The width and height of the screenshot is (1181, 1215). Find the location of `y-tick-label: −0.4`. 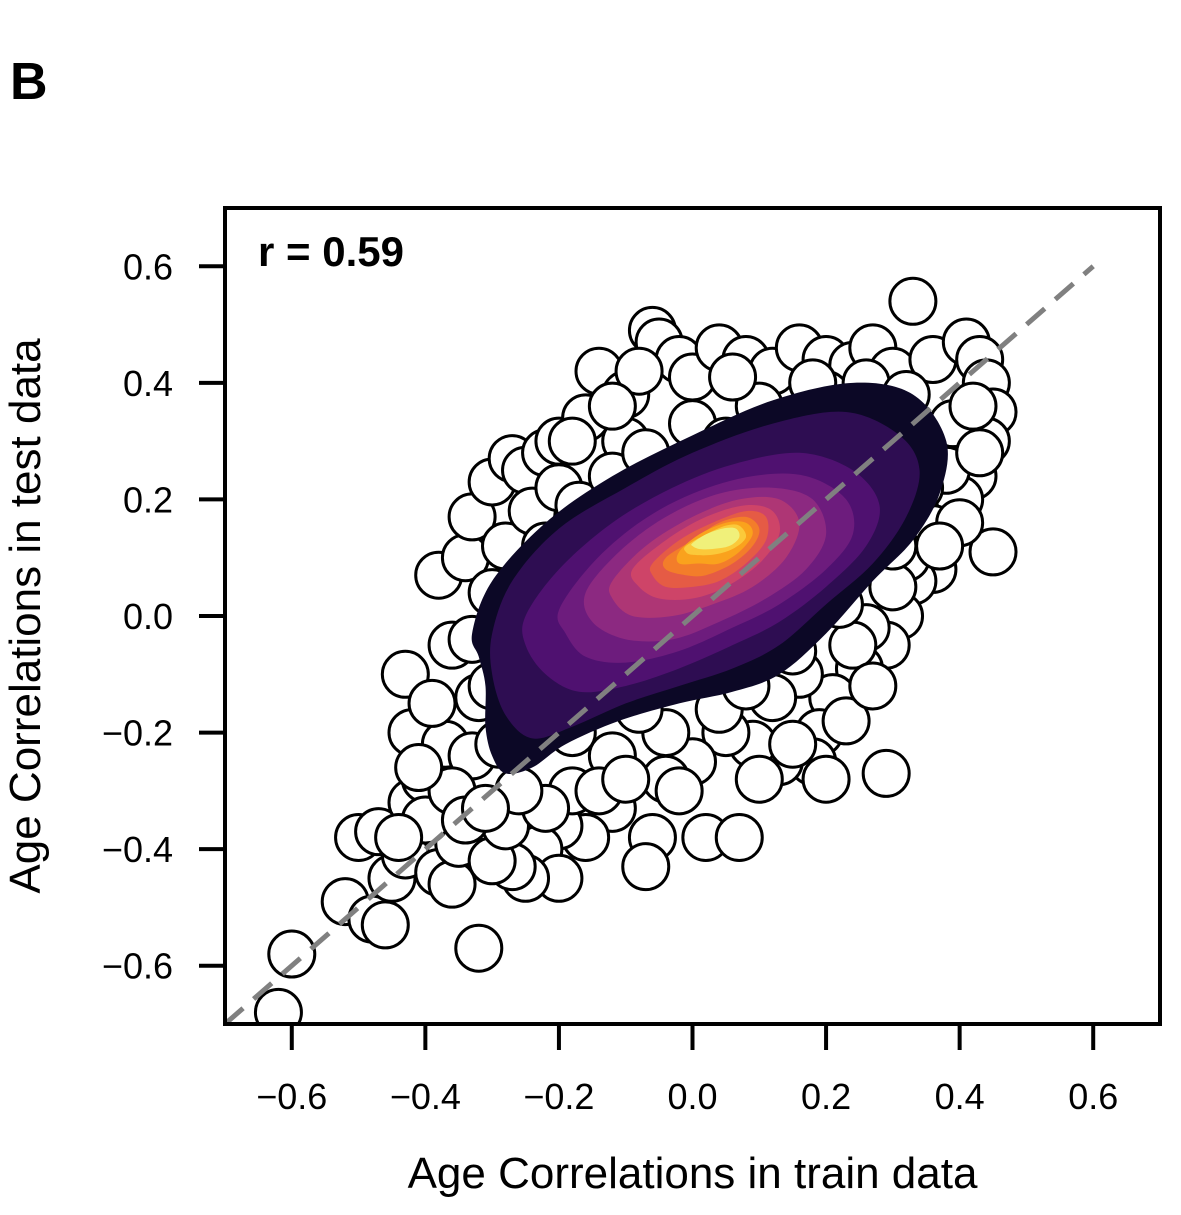

y-tick-label: −0.4 is located at coordinates (137, 849).